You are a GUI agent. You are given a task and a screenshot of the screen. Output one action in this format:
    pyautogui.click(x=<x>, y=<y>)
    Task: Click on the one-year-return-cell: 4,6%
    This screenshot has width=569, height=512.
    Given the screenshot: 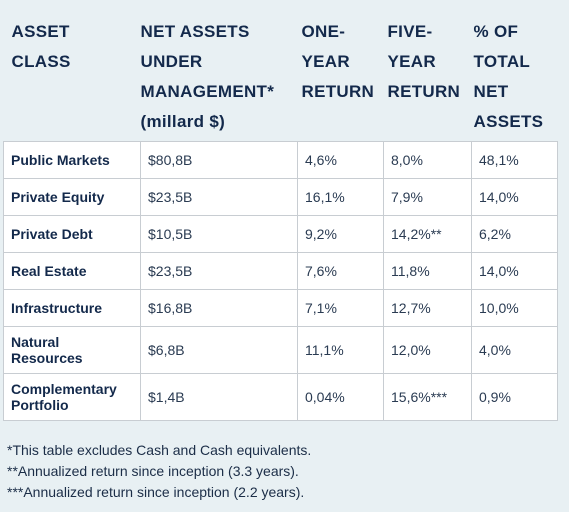 What is the action you would take?
    pyautogui.click(x=340, y=160)
    